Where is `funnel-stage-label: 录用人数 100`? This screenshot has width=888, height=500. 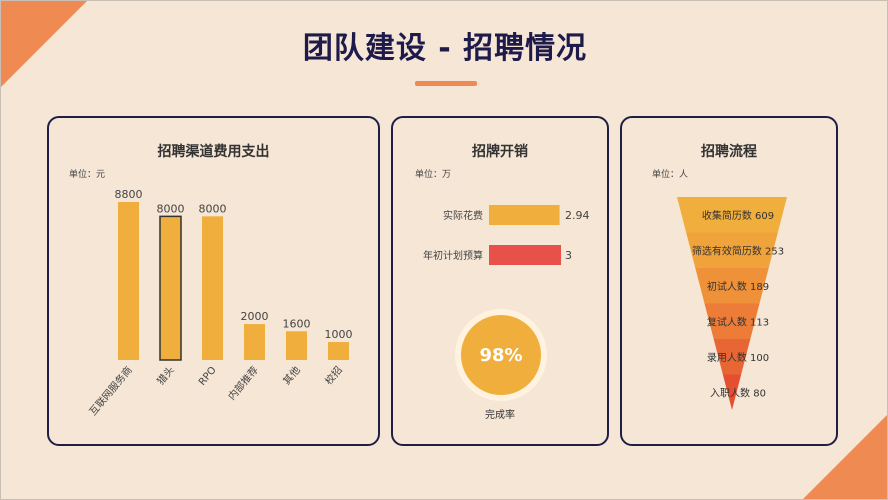
funnel-stage-label: 录用人数 100 is located at coordinates (738, 357).